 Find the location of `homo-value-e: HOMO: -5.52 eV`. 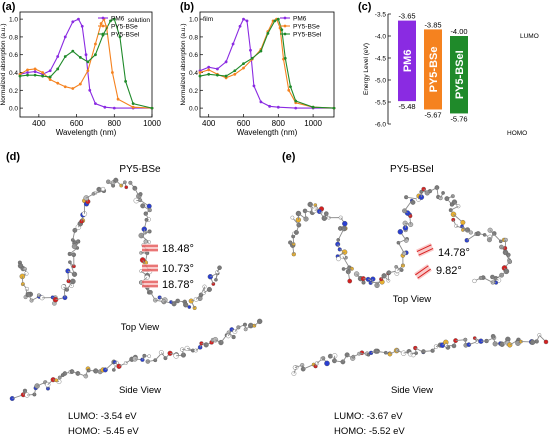

homo-value-e: HOMO: -5.52 eV is located at coordinates (369, 431).